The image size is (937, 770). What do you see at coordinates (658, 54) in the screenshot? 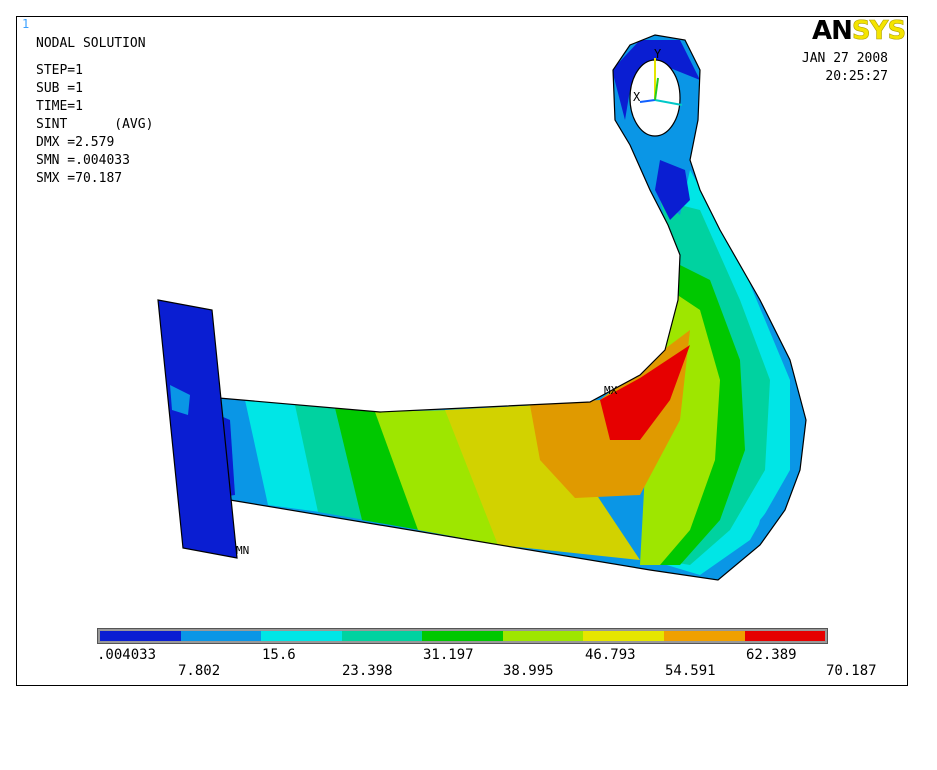
I see `triad-y-label: Y` at bounding box center [658, 54].